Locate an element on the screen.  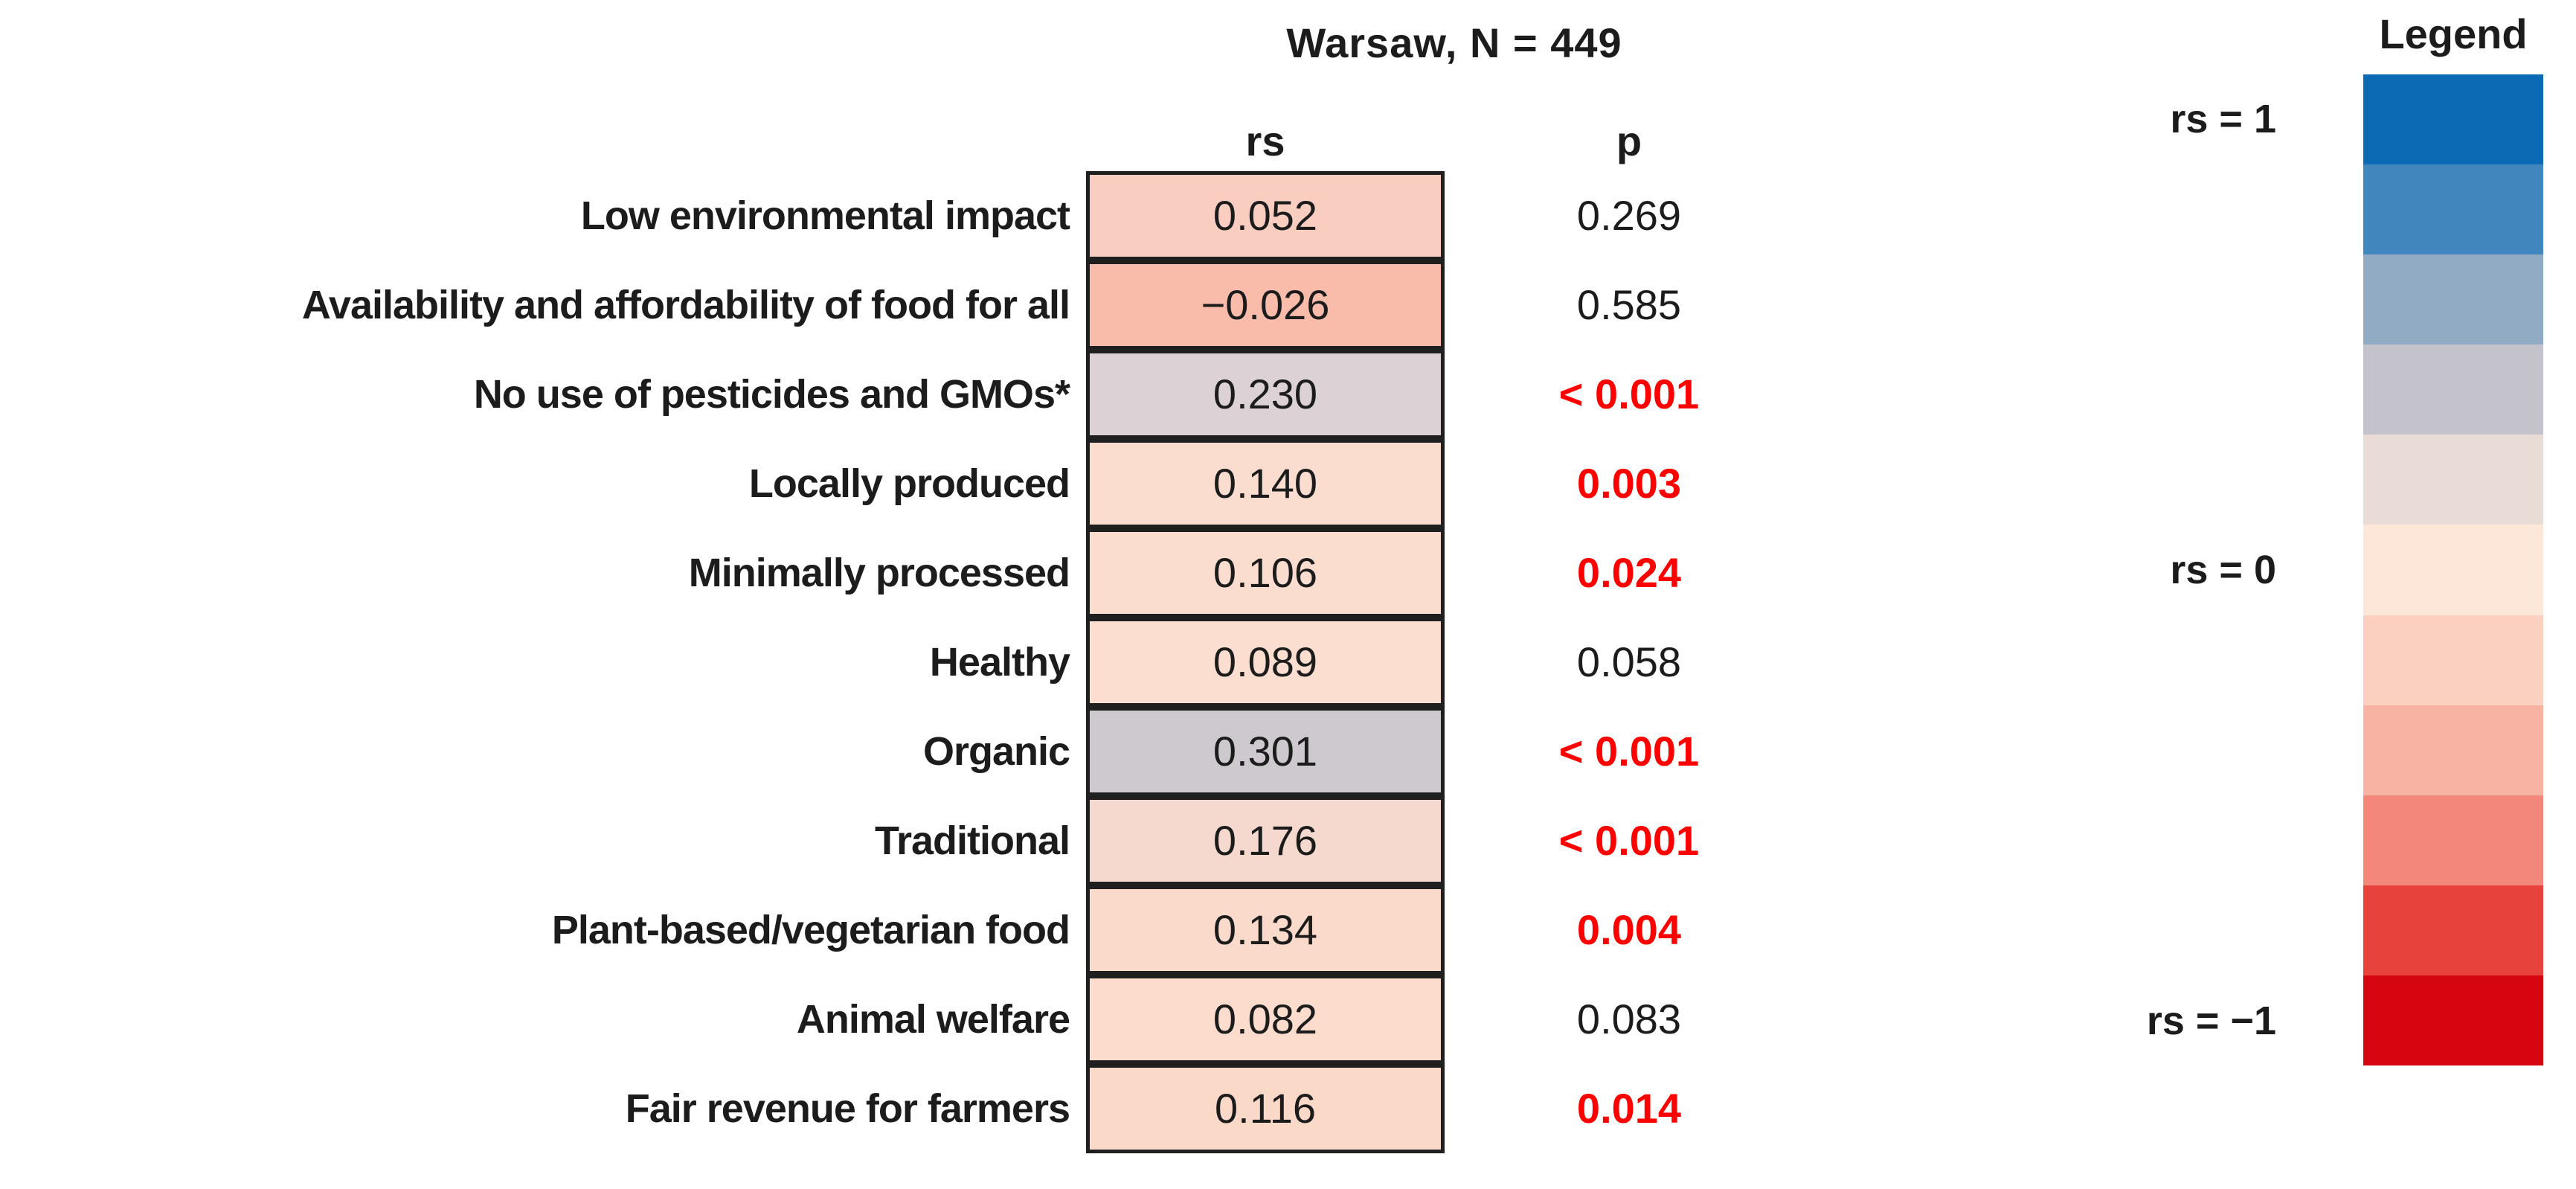
legend-label-rs-minus1: rs = −1 is located at coordinates (2211, 1021).